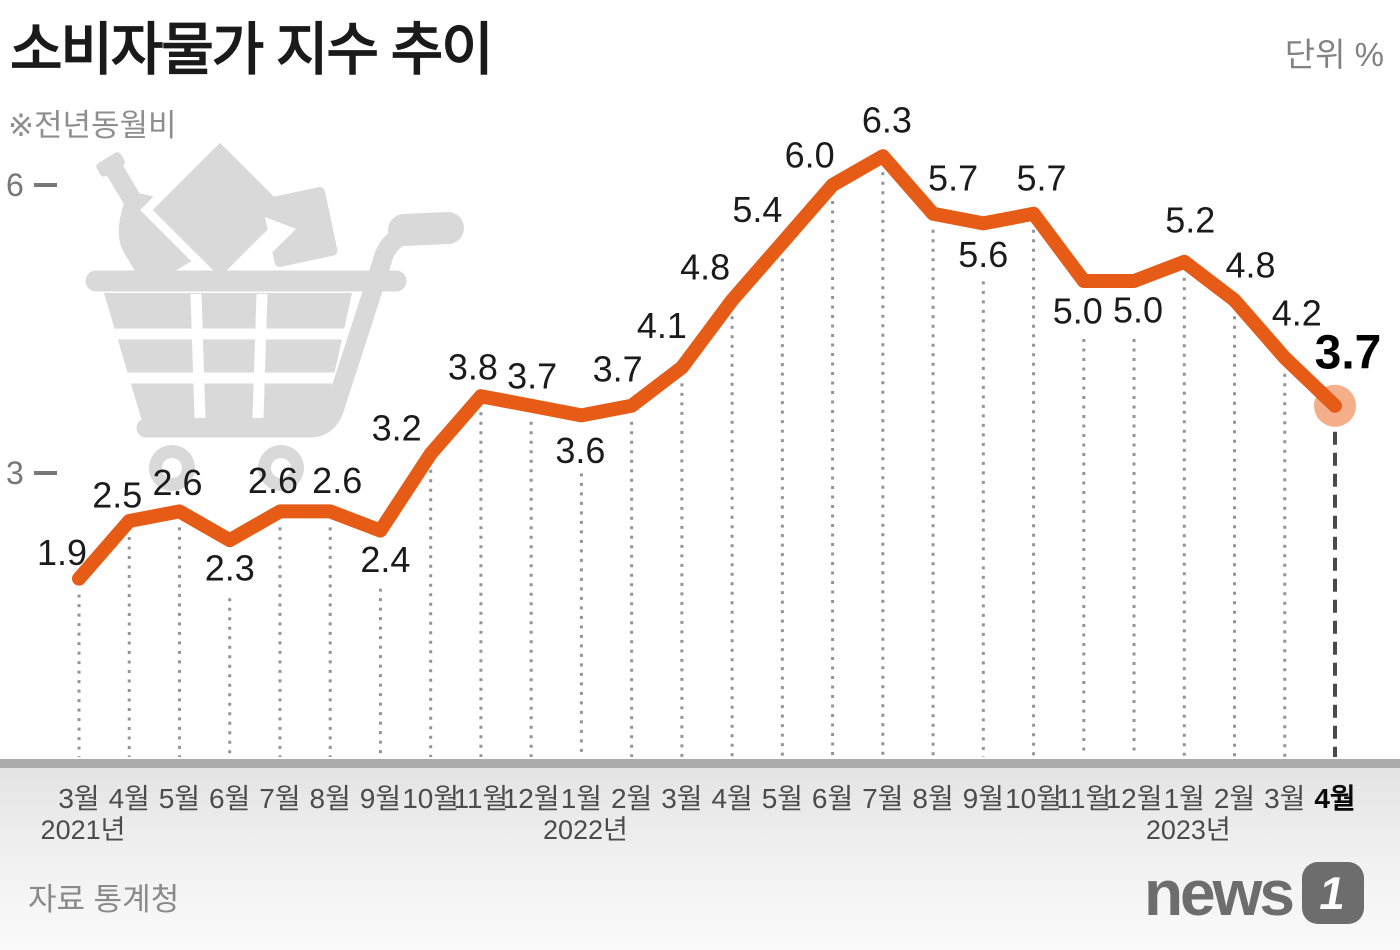 Image resolution: width=1400 pixels, height=950 pixels. What do you see at coordinates (983, 254) in the screenshot?
I see `value-label: 5.6` at bounding box center [983, 254].